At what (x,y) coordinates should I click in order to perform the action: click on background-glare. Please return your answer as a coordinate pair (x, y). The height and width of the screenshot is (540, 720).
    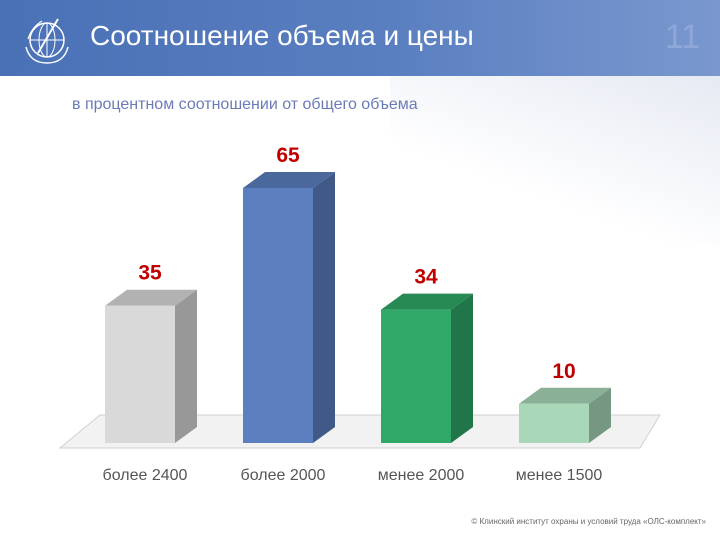
    Looking at the image, I should click on (555, 161).